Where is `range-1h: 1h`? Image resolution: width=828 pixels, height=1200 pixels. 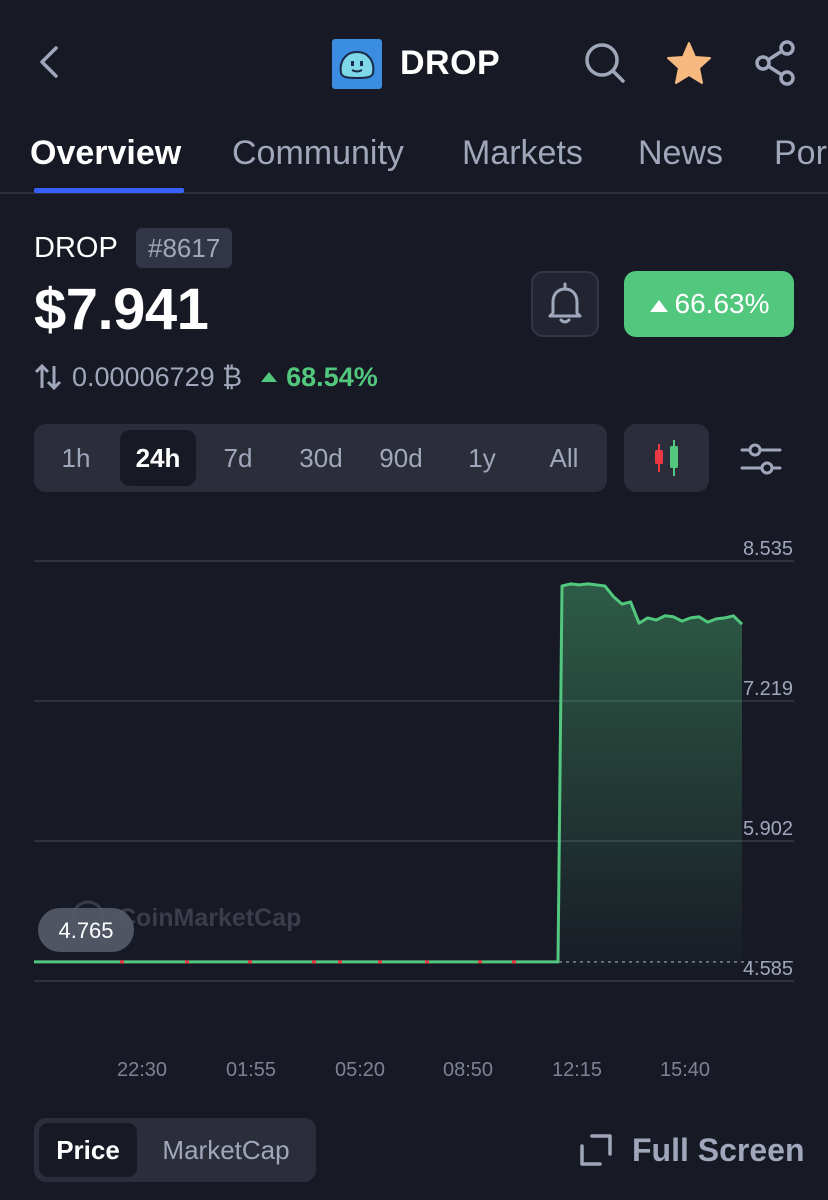
range-1h: 1h is located at coordinates (76, 458).